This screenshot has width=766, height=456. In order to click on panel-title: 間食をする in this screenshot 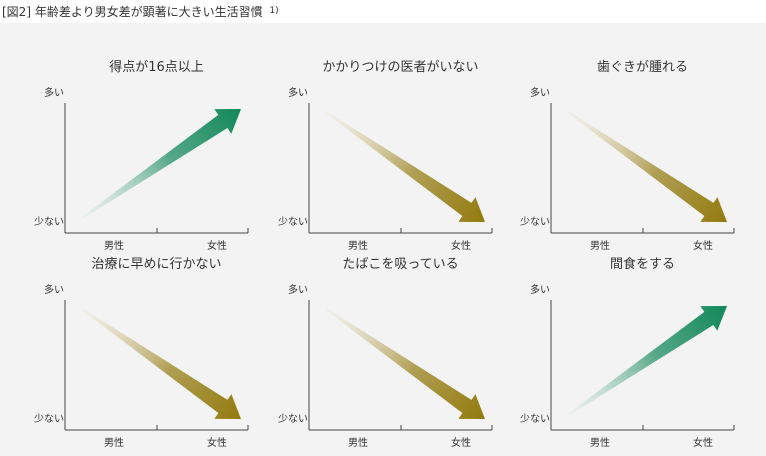, I will do `click(642, 264)`.